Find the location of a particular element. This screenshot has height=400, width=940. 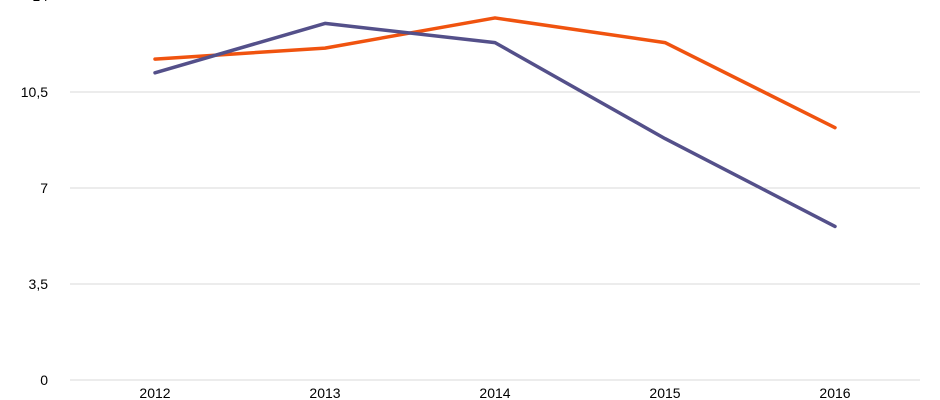

x-tick-label: 2013 is located at coordinates (324, 392).